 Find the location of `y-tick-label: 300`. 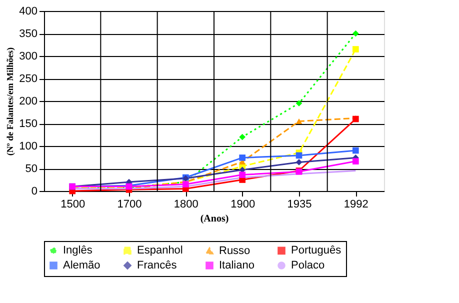

y-tick-label: 300 is located at coordinates (28, 56).